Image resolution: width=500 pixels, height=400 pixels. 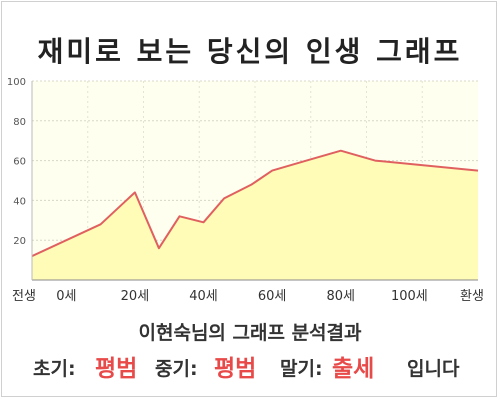 I want to click on early-value: 평범, so click(x=116, y=369).